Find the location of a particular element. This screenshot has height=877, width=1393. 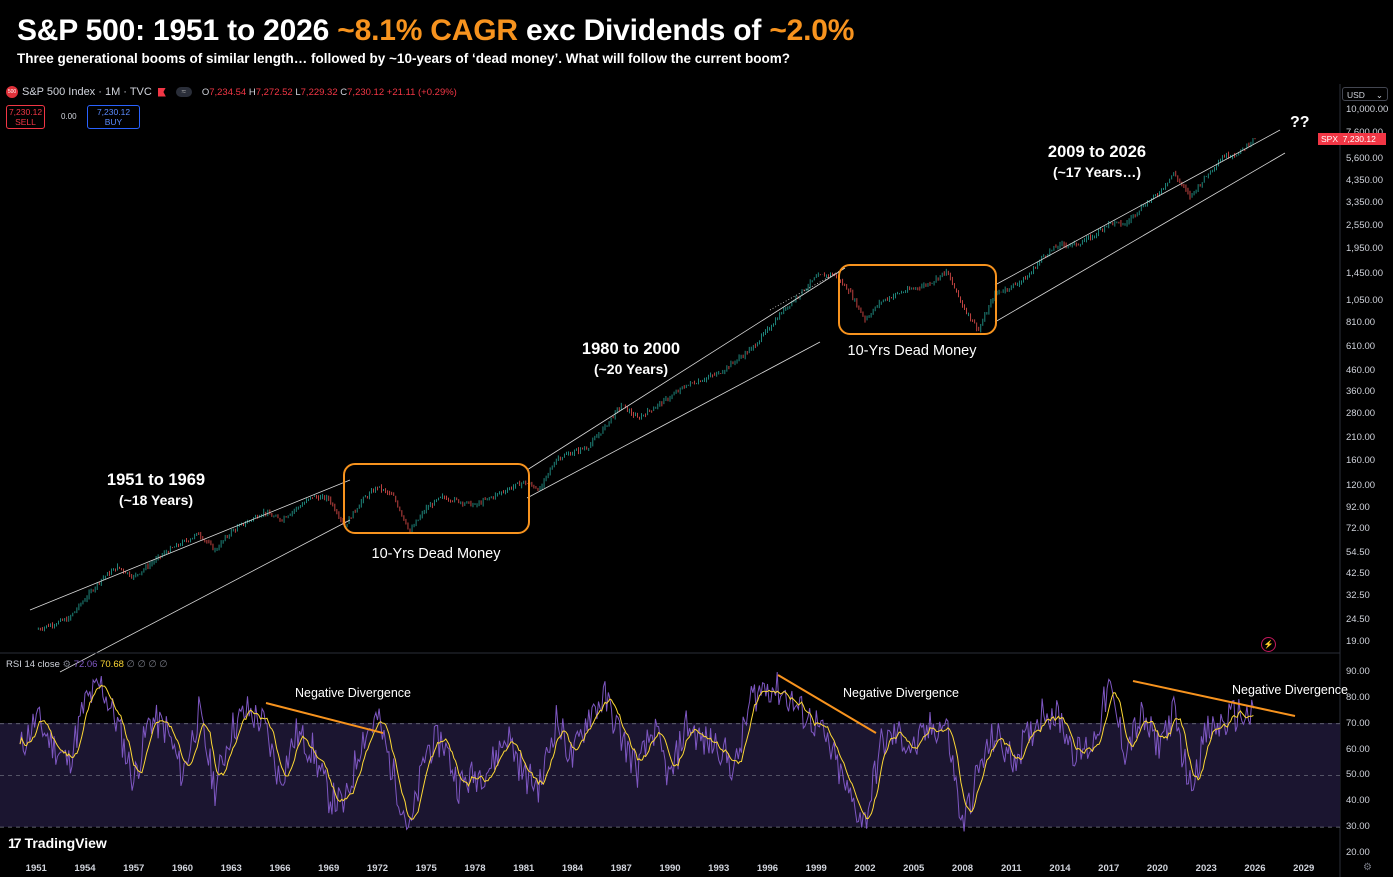

price-tick-label: 1,950.00 is located at coordinates (1364, 248).